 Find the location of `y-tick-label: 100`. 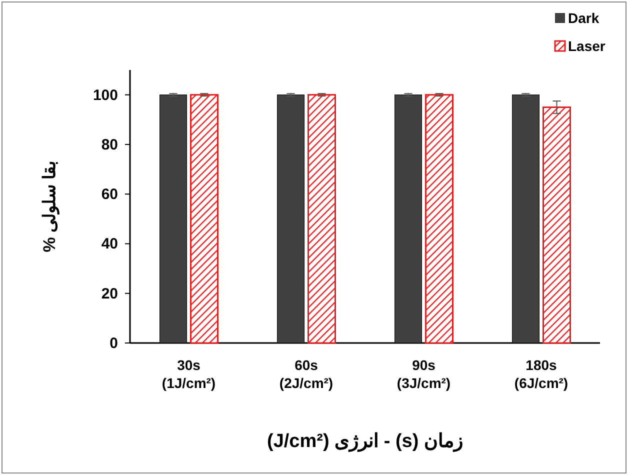

y-tick-label: 100 is located at coordinates (105, 95).